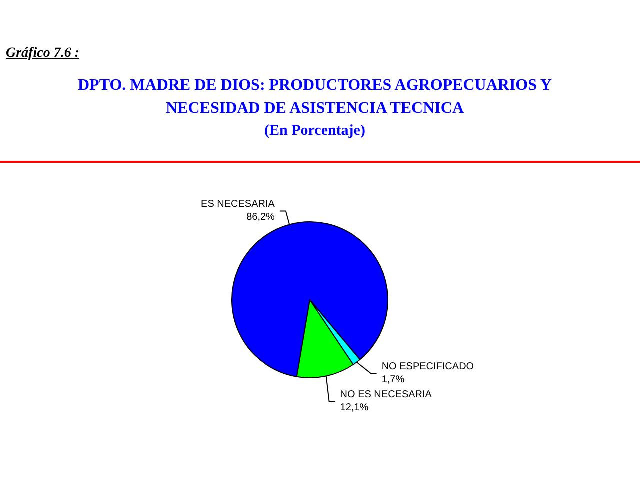  I want to click on data-label: 86,2%, so click(261, 218).